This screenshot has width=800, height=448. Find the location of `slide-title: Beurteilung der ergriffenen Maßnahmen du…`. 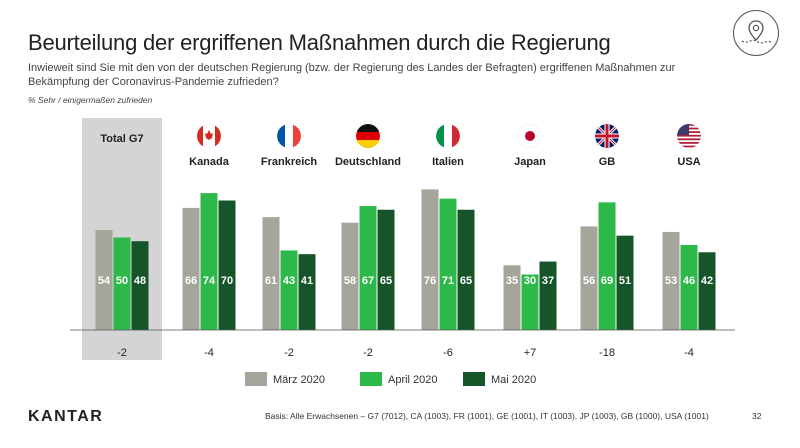

slide-title: Beurteilung der ergriffenen Maßnahmen du… is located at coordinates (319, 42).